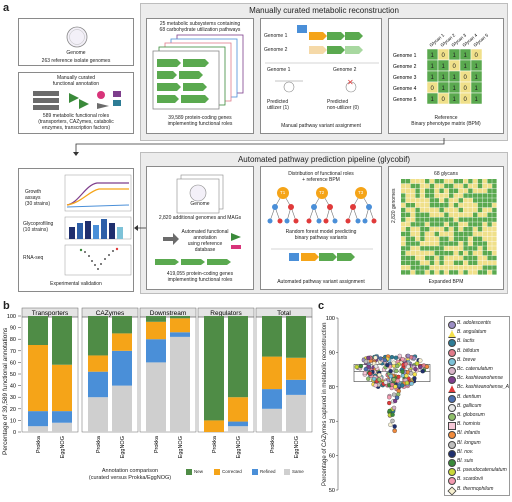  What do you see at coordinates (378, 405) in the screenshot?
I see `cazyme-capture-chart: 50 60 70 80 90 100` at bounding box center [378, 405].